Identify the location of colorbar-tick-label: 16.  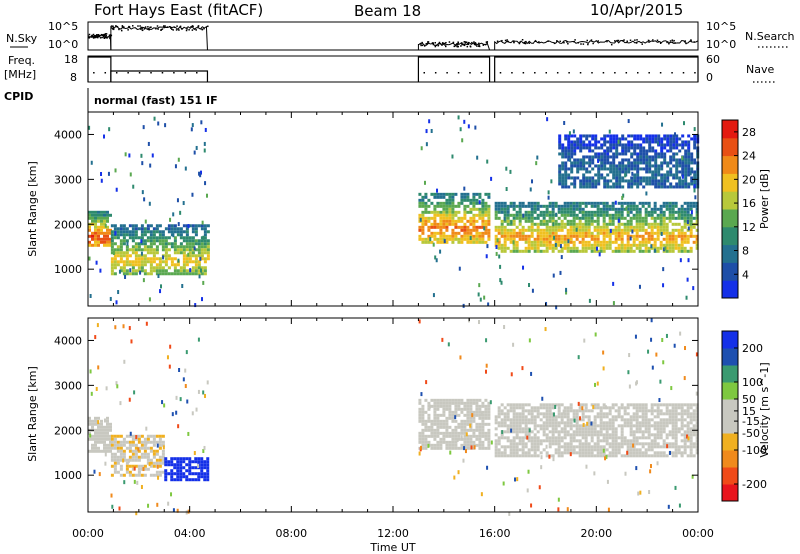
(749, 203).